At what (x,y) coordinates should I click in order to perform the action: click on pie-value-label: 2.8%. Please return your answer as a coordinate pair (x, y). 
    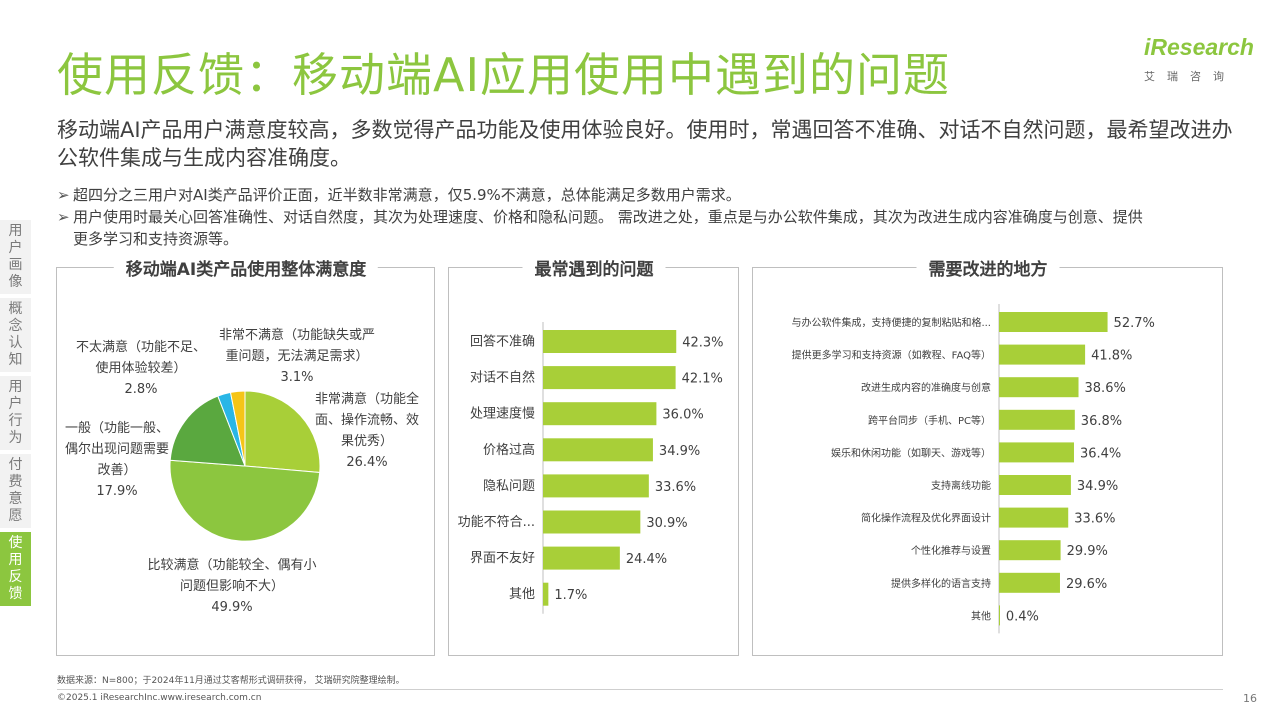
    Looking at the image, I should click on (140, 389).